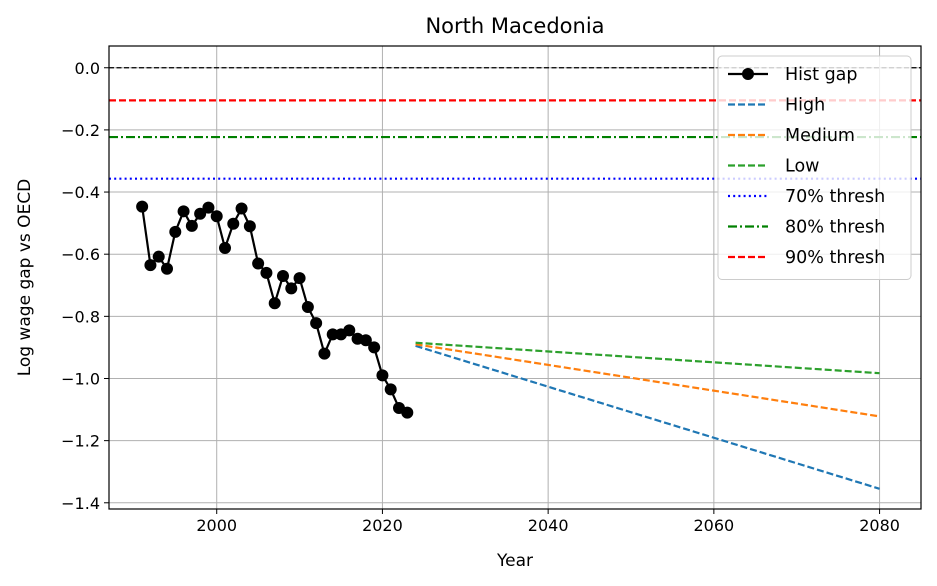 The width and height of the screenshot is (937, 586). Describe the element at coordinates (821, 75) in the screenshot. I see `legend-label: Hist gap` at that location.